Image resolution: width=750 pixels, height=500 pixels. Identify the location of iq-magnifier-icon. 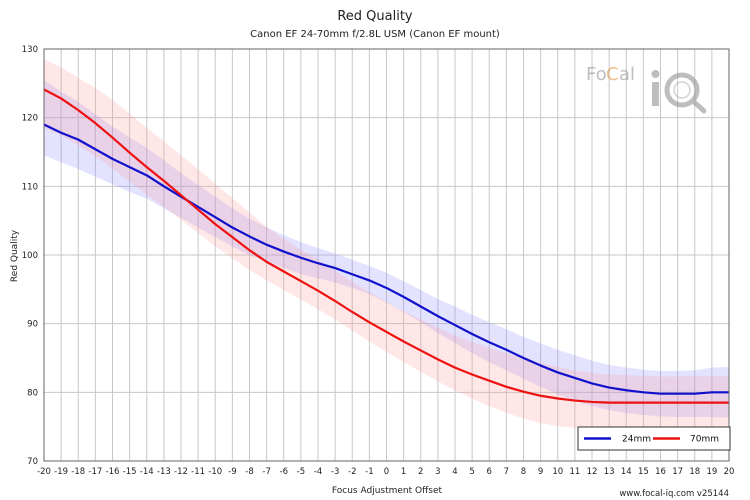
(679, 92).